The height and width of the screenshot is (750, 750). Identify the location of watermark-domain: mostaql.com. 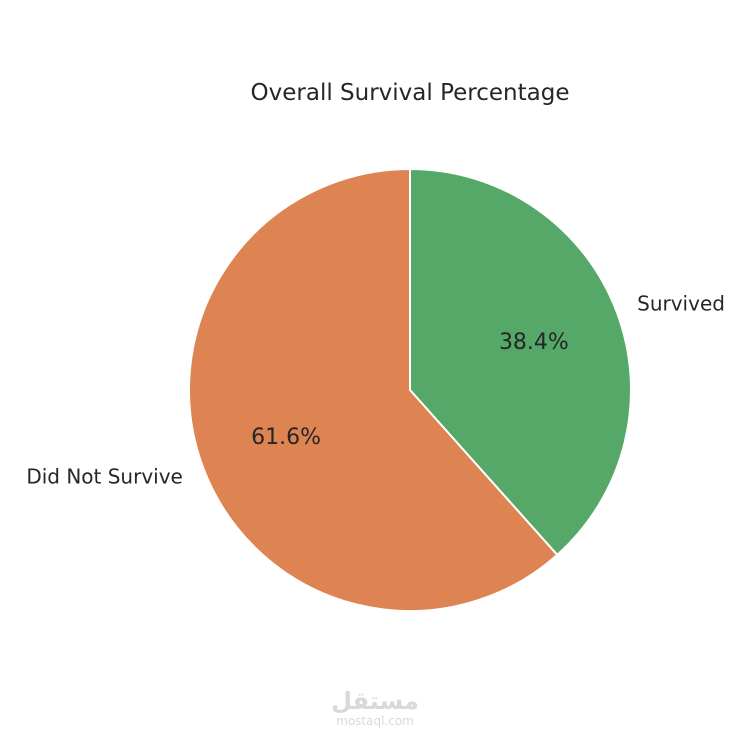
(375, 721).